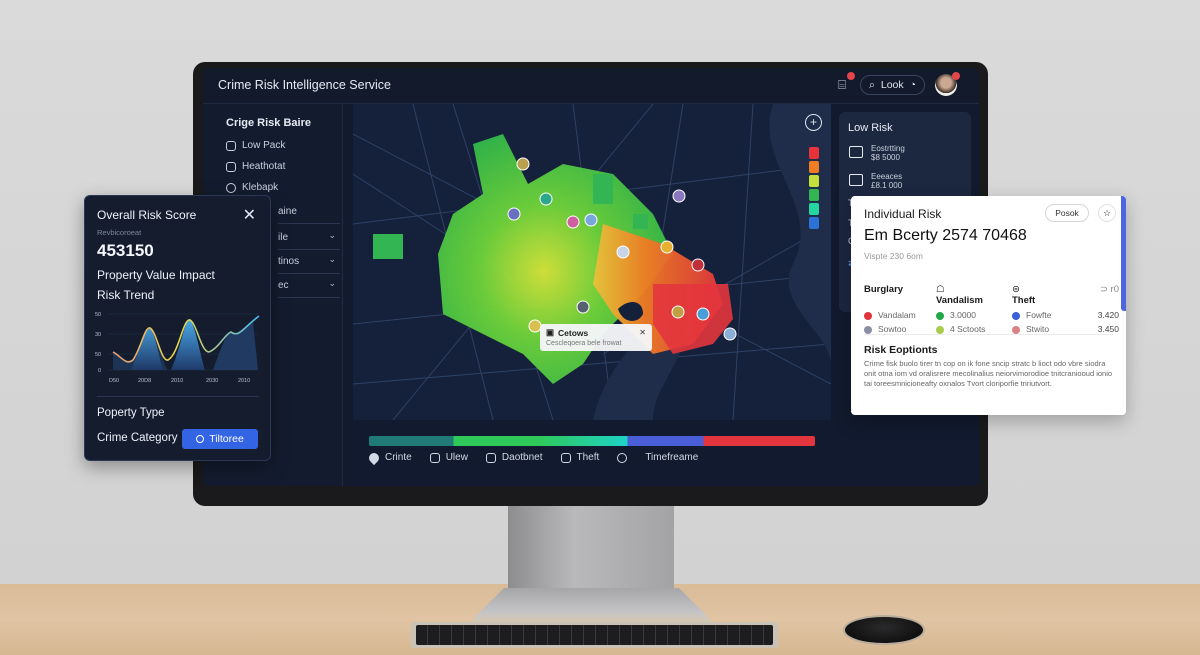 This screenshot has height=655, width=1200. What do you see at coordinates (850, 76) in the screenshot?
I see `notification-badge` at bounding box center [850, 76].